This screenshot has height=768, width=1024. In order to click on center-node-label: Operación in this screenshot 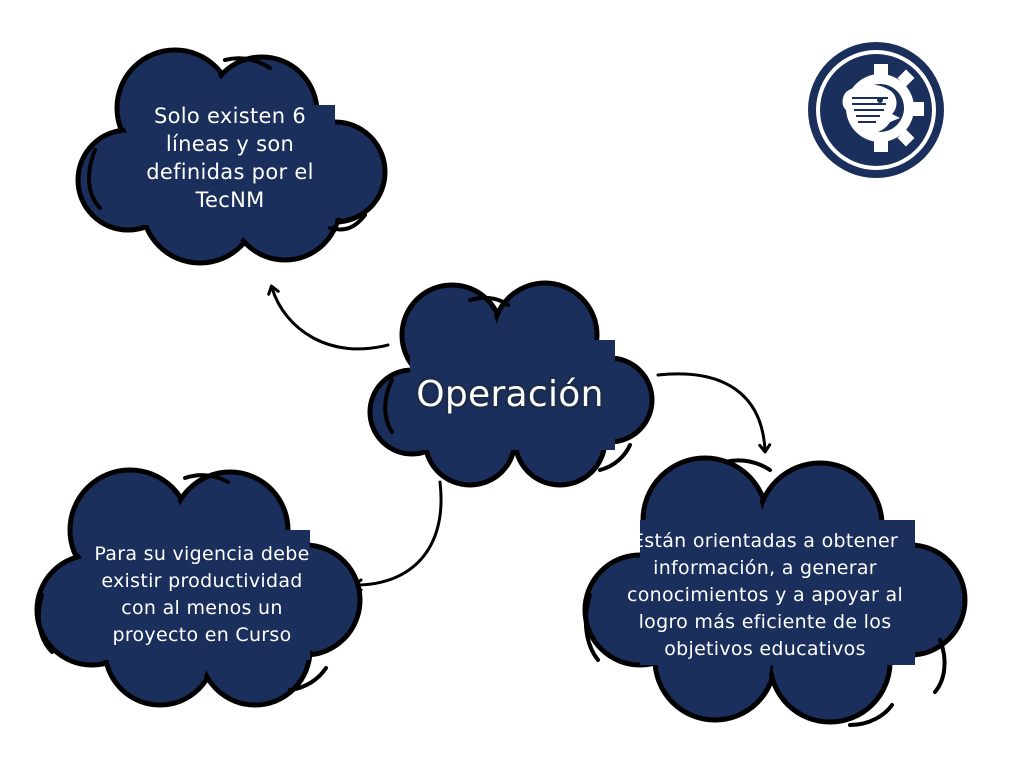, I will do `click(510, 394)`.